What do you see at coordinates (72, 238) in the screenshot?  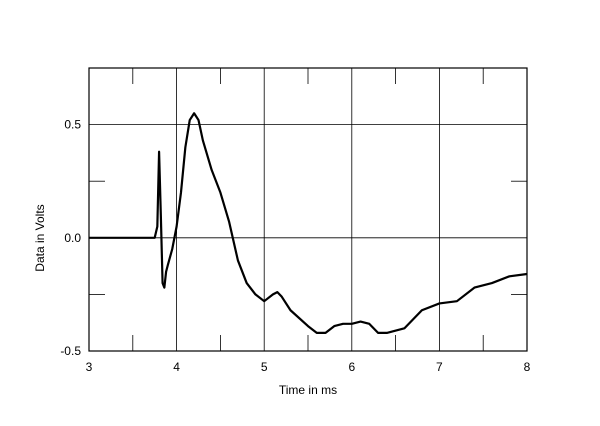 I see `y-tick-label: 0.0` at bounding box center [72, 238].